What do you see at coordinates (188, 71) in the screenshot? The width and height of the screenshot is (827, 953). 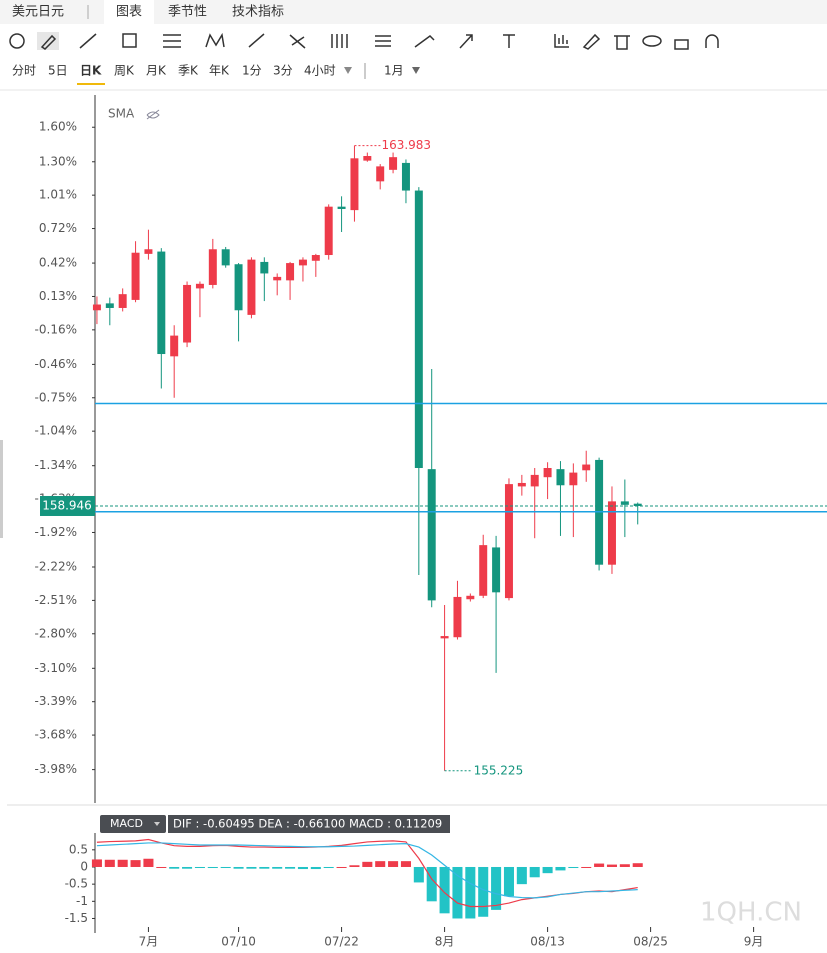 I see `period: 季K` at bounding box center [188, 71].